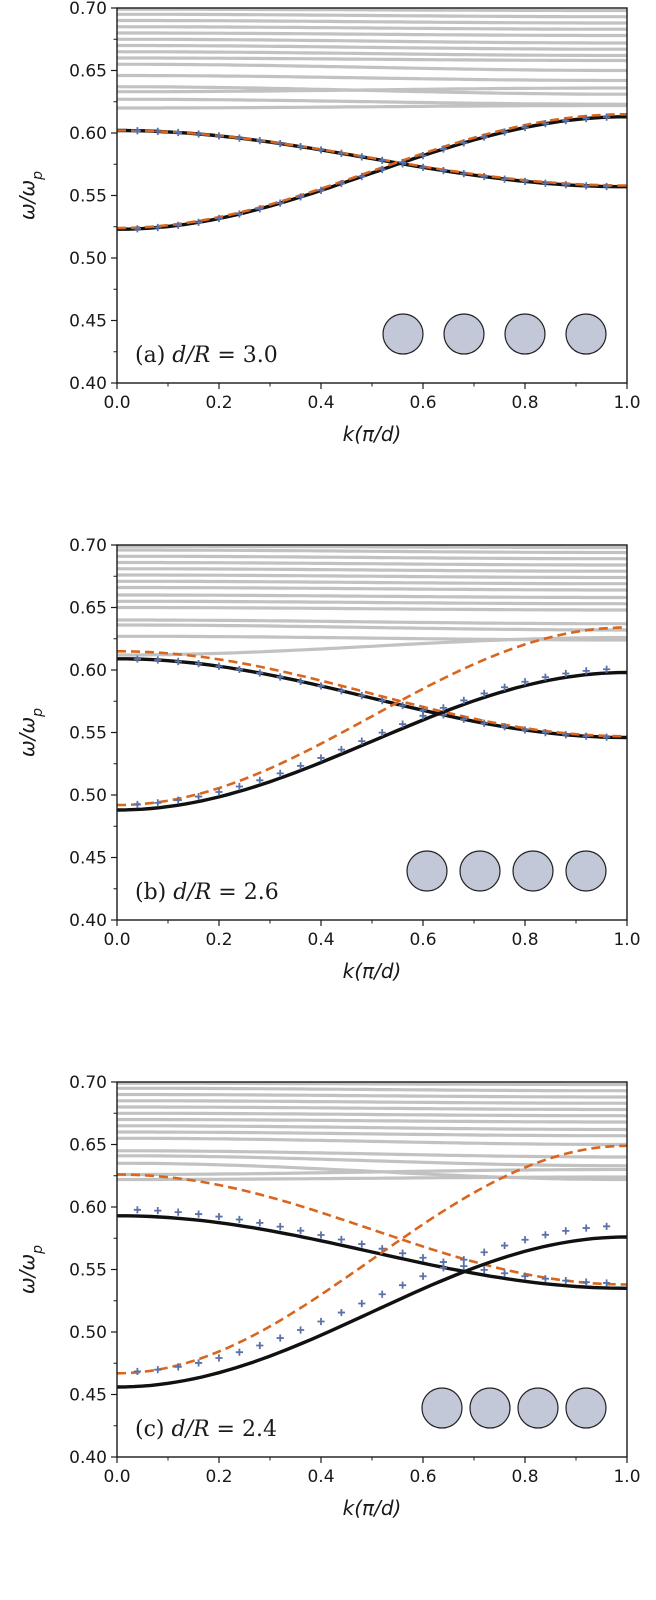 Image resolution: width=656 pixels, height=1600 pixels. What do you see at coordinates (372, 698) in the screenshot?
I see `exact-upper-band-line` at bounding box center [372, 698].